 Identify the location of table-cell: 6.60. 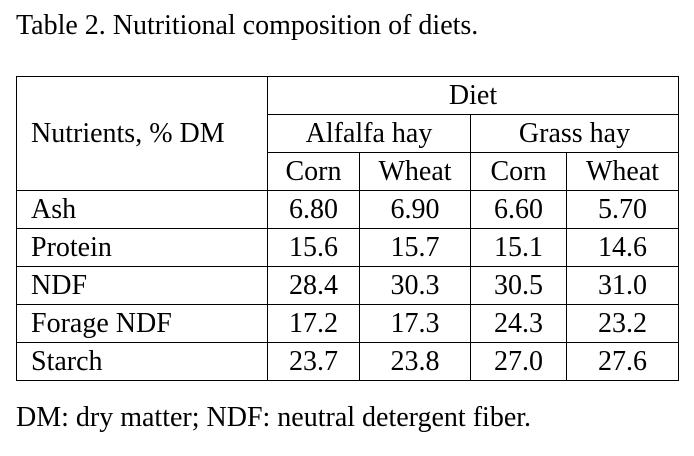
(518, 209).